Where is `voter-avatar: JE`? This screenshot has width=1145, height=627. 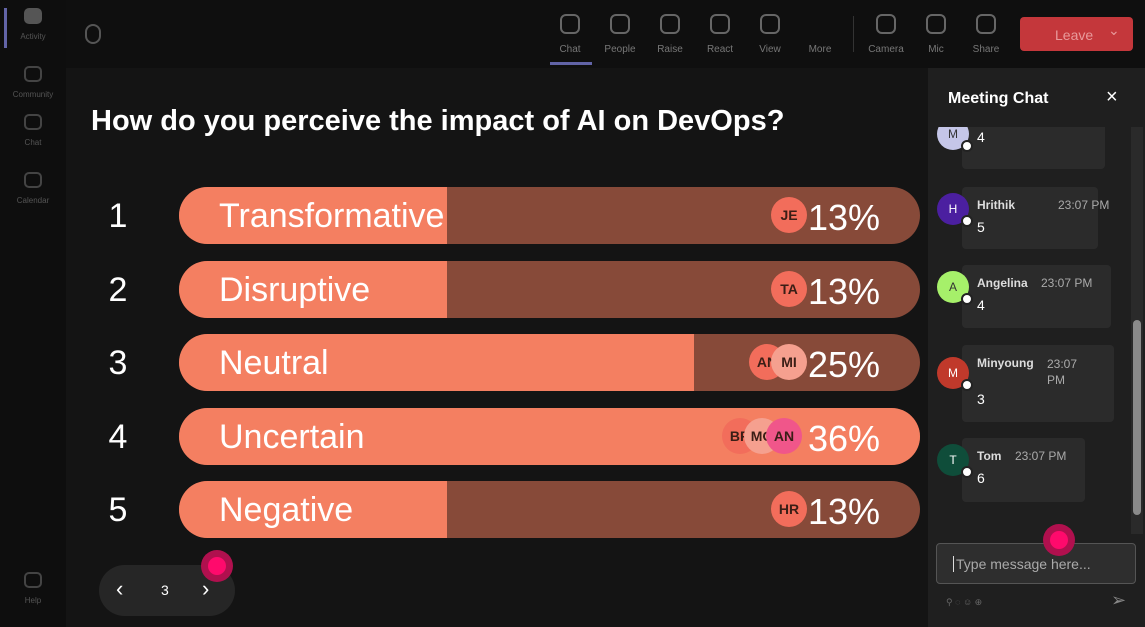 voter-avatar: JE is located at coordinates (789, 215).